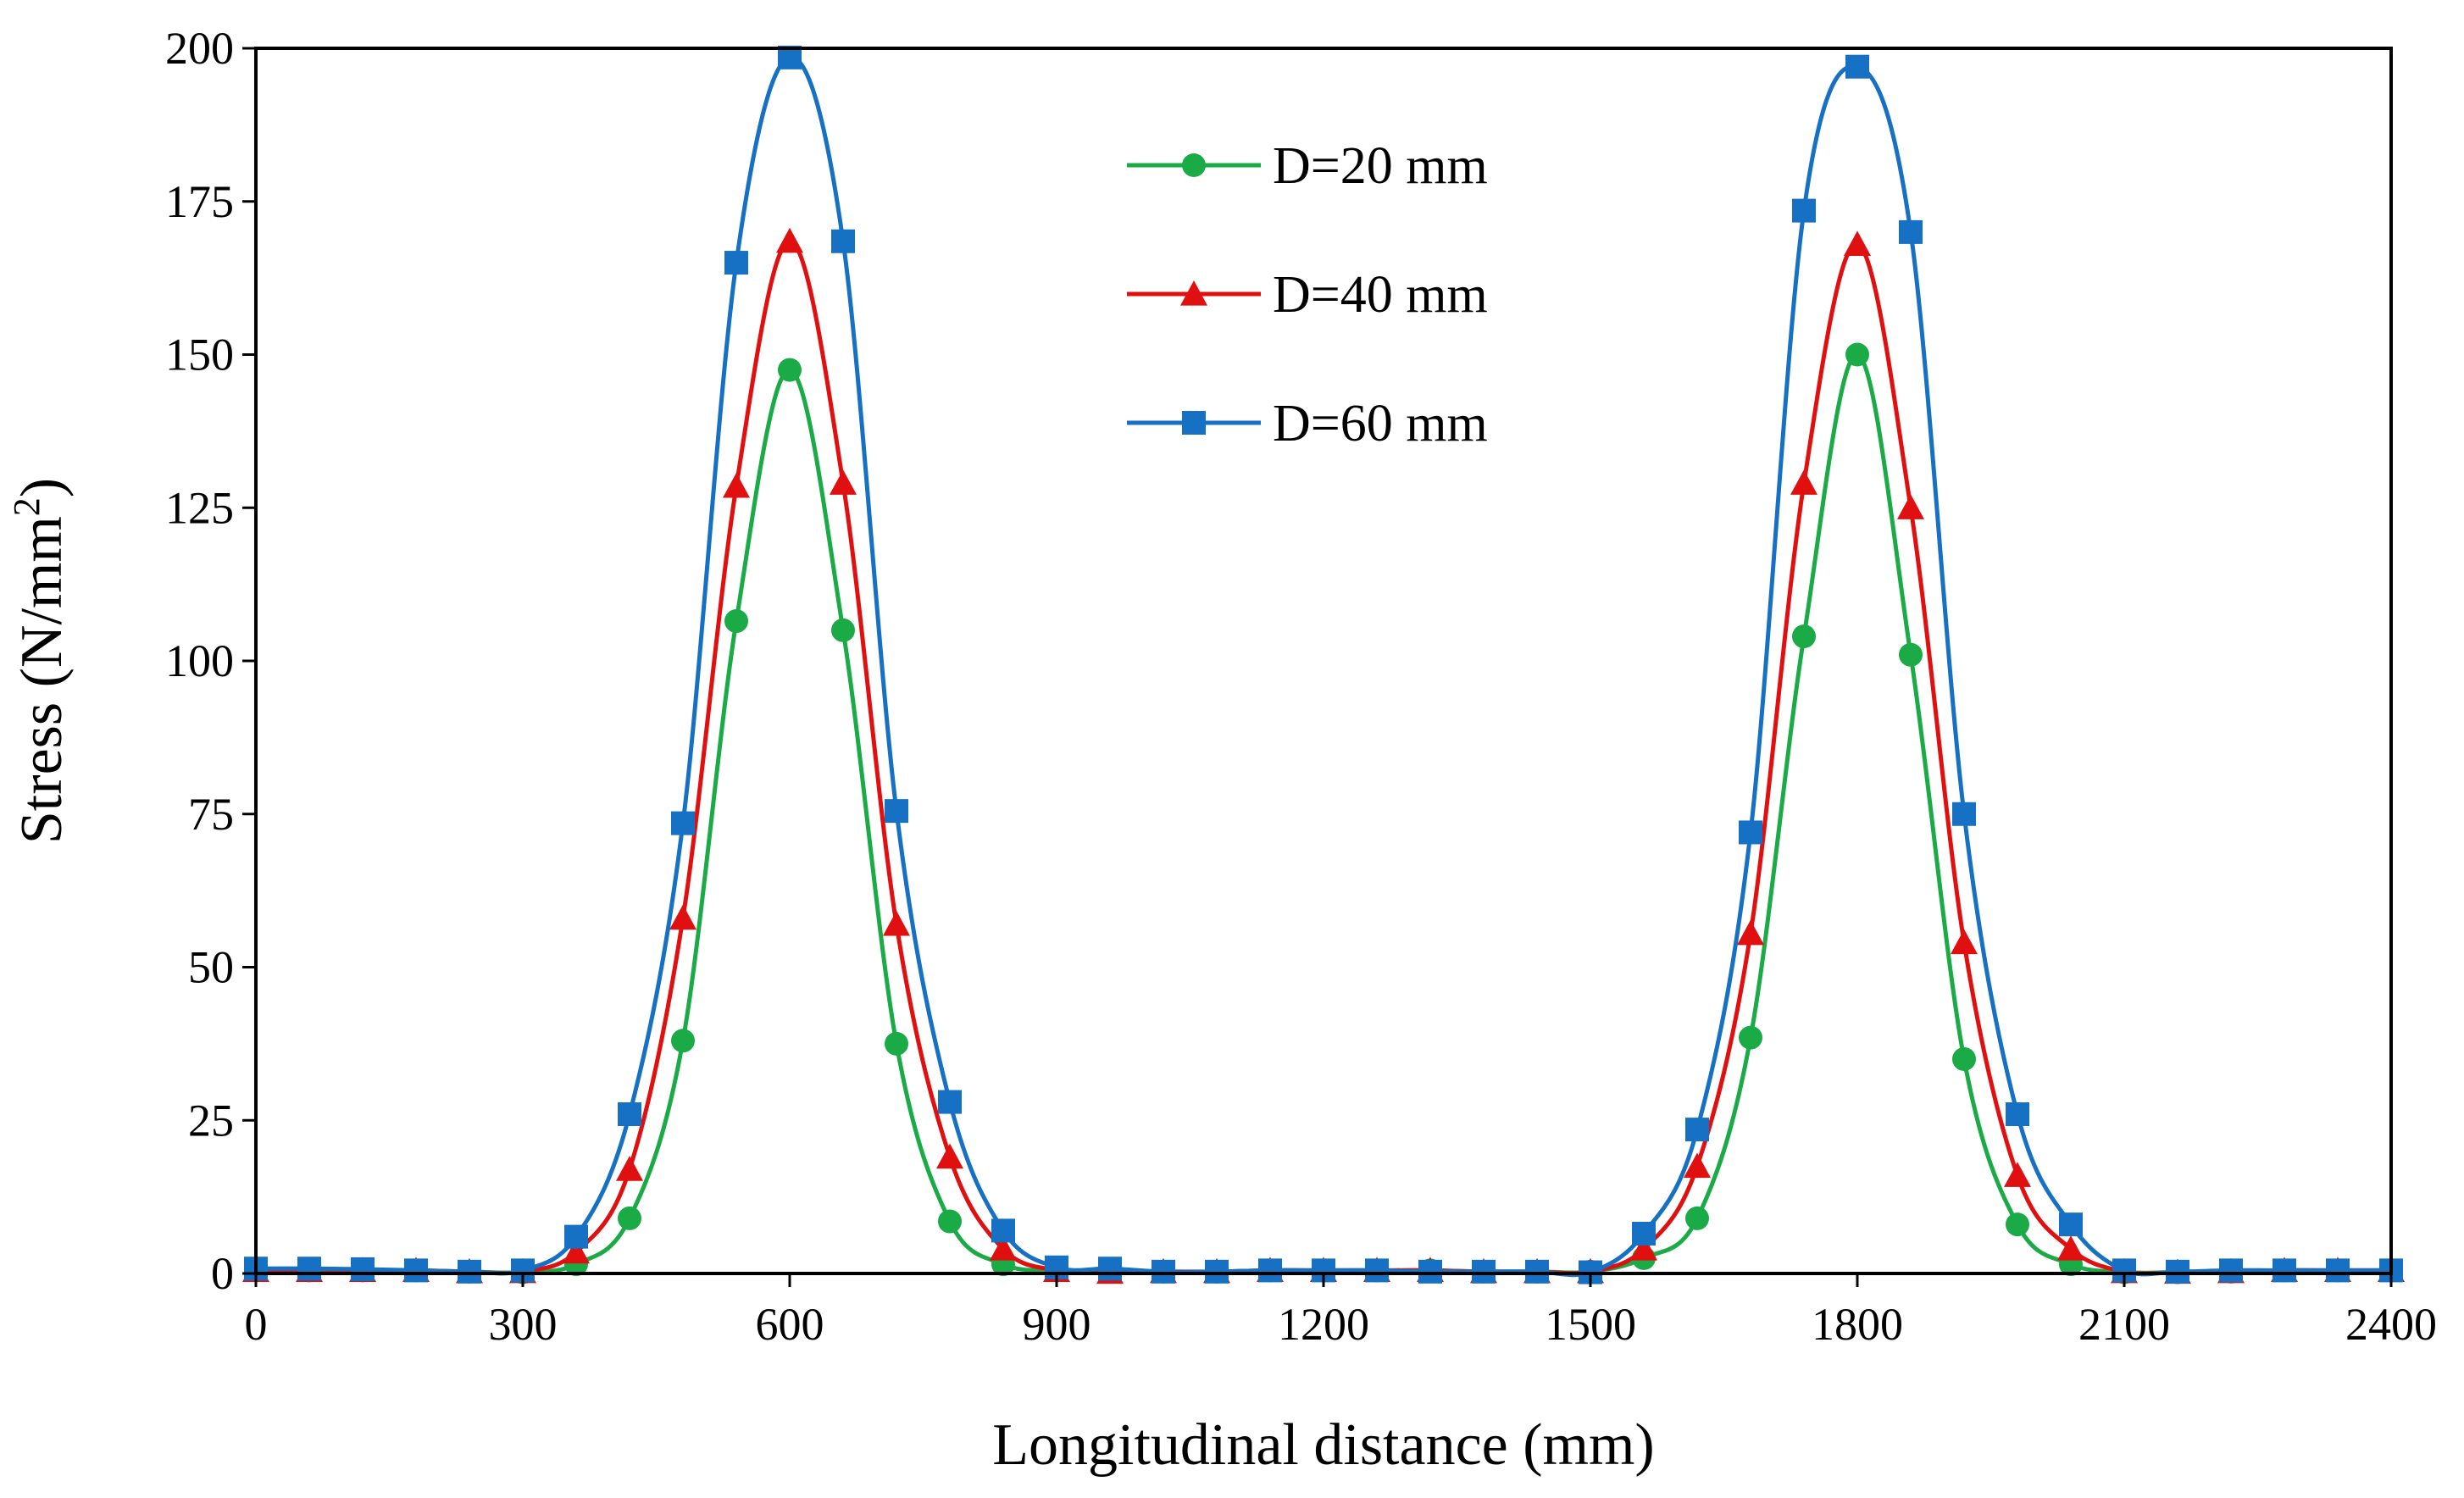 The image size is (2464, 1498). What do you see at coordinates (211, 814) in the screenshot?
I see `y-tick-label: 75` at bounding box center [211, 814].